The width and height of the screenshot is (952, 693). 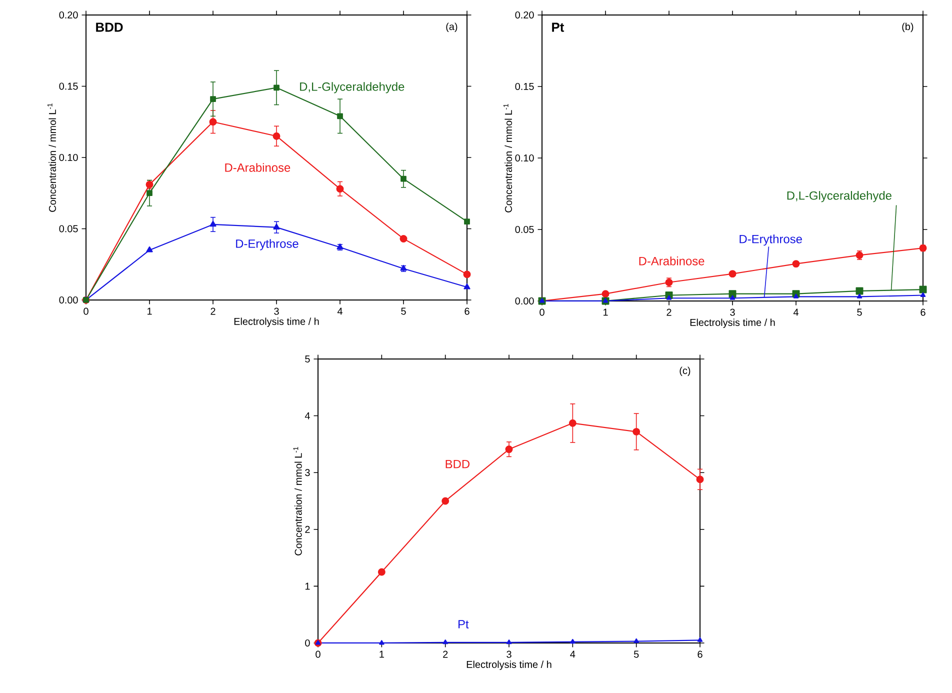 What do you see at coordinates (458, 464) in the screenshot?
I see `series-label: BDD` at bounding box center [458, 464].